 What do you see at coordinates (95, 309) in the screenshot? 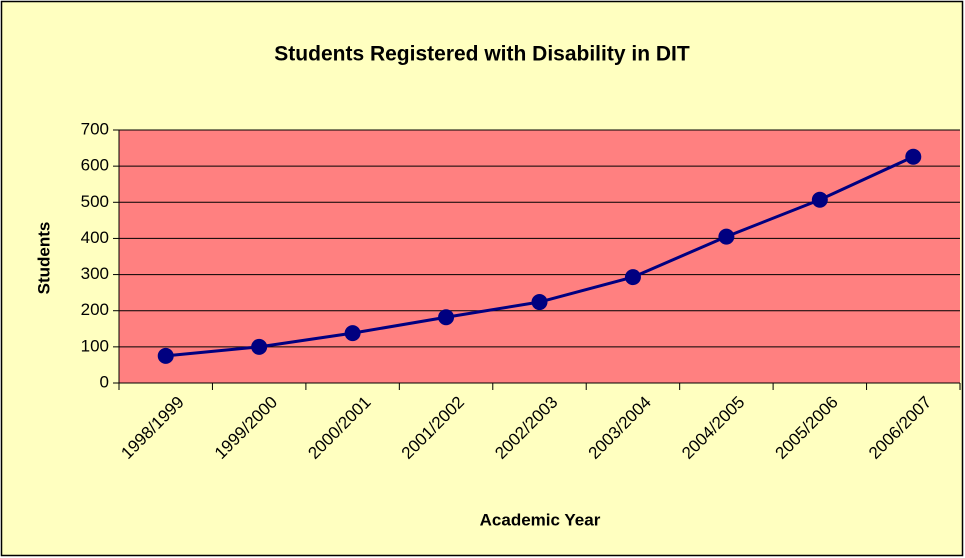
I see `y-tick-label: 200` at bounding box center [95, 309].